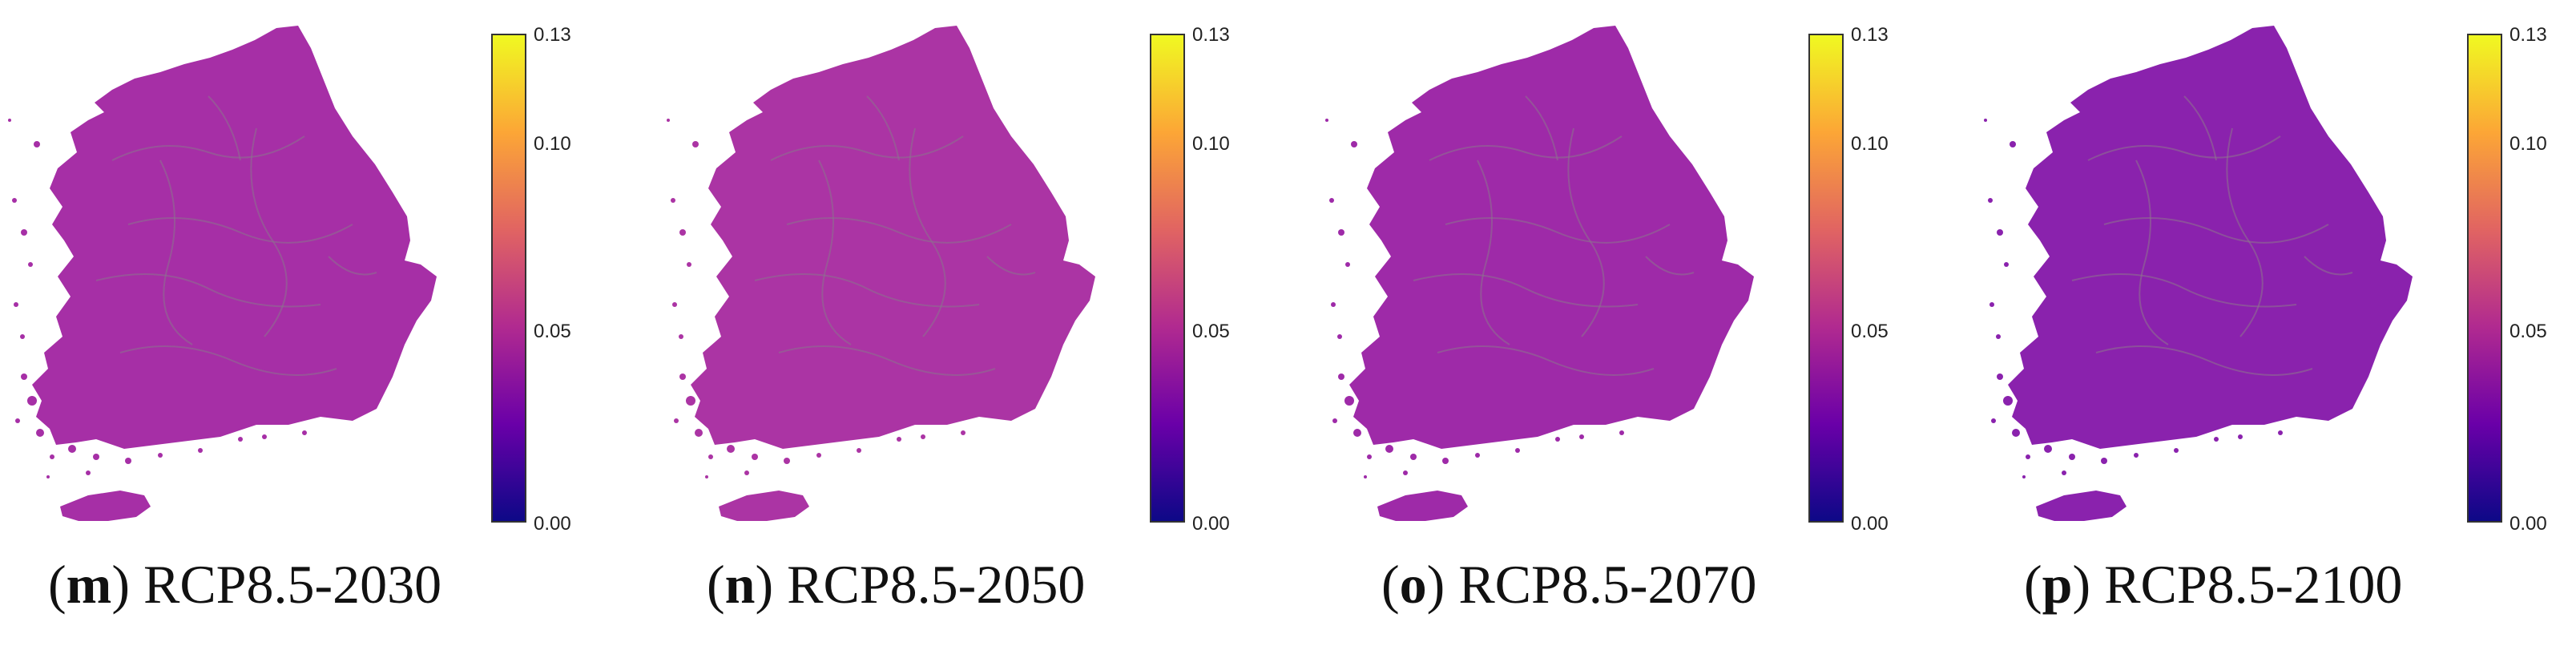 The image size is (2576, 646). What do you see at coordinates (1607, 584) in the screenshot?
I see `panel-label: RCP8.5-2070` at bounding box center [1607, 584].